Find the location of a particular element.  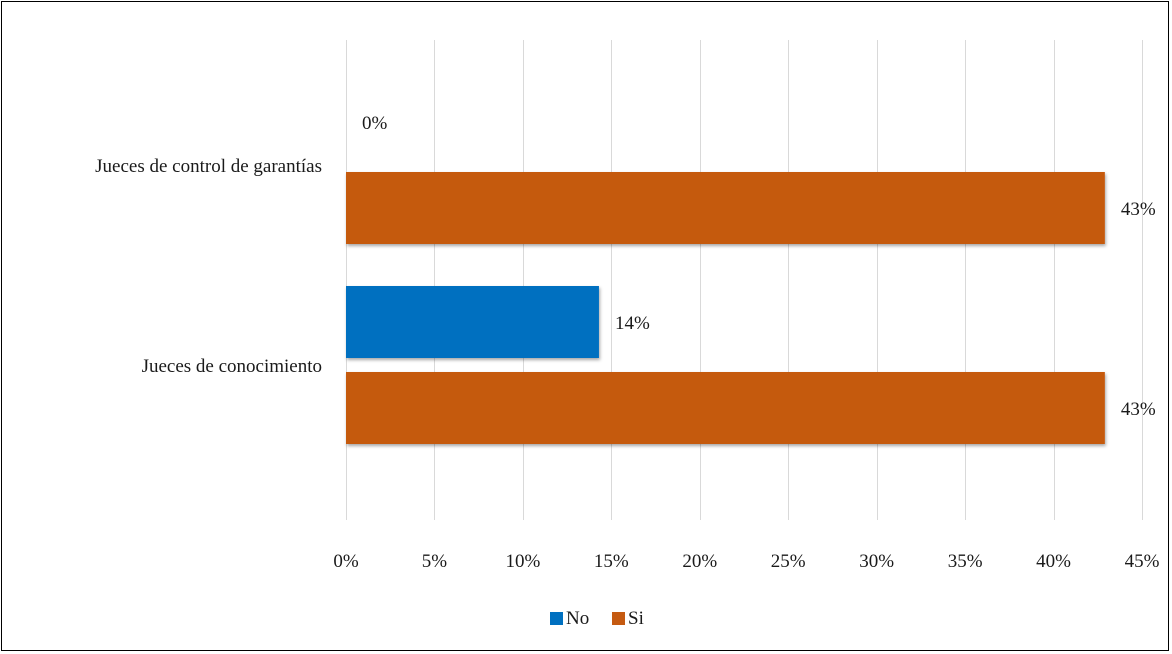

x-tick-label-2: 10% is located at coordinates (522, 561).